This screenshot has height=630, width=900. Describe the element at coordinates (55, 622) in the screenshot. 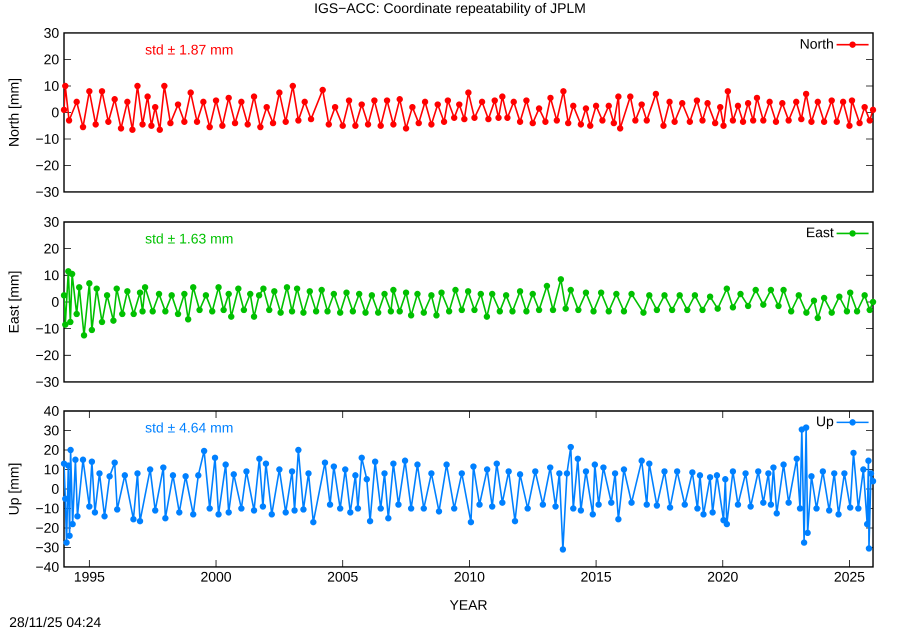

I see `text: 28/11/25 04:24` at that location.